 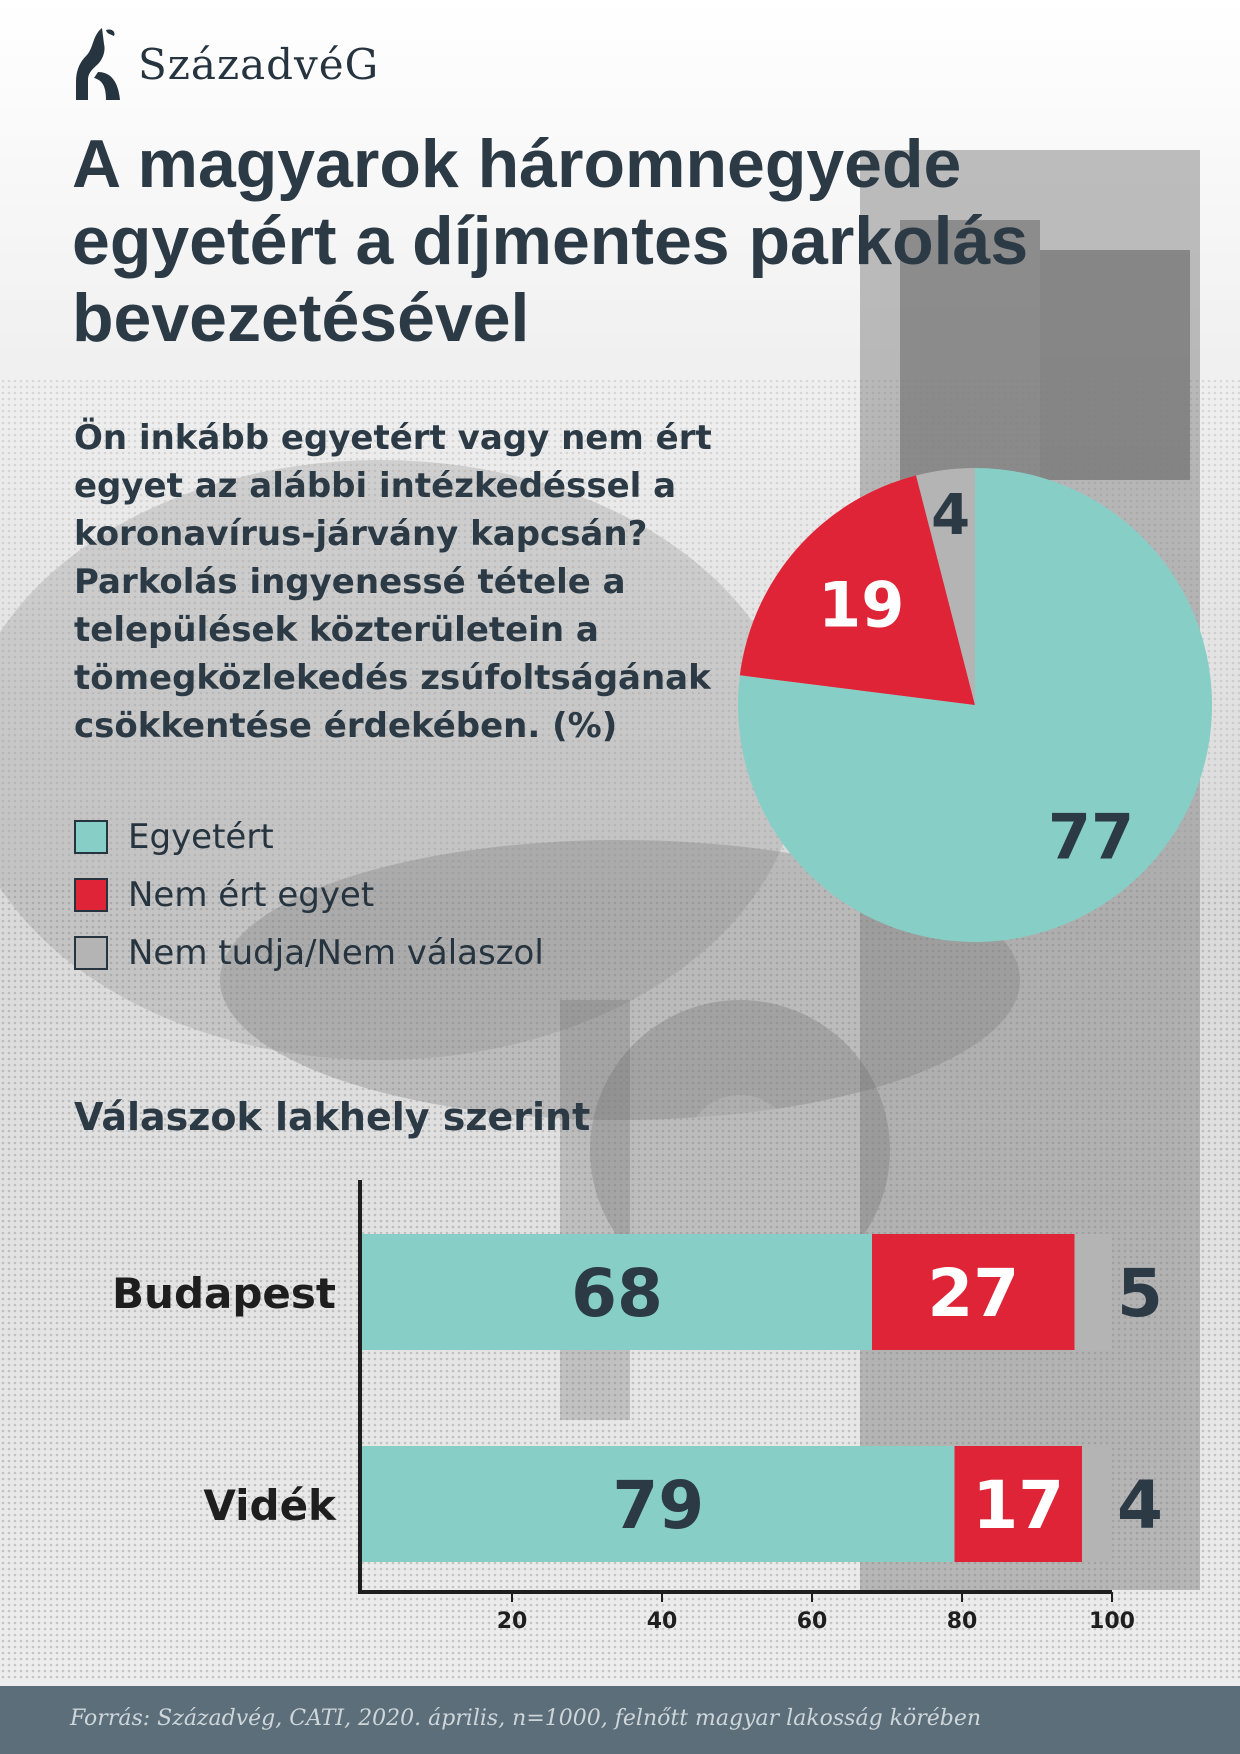 I want to click on pie-label-dont-know: 4, so click(x=950, y=515).